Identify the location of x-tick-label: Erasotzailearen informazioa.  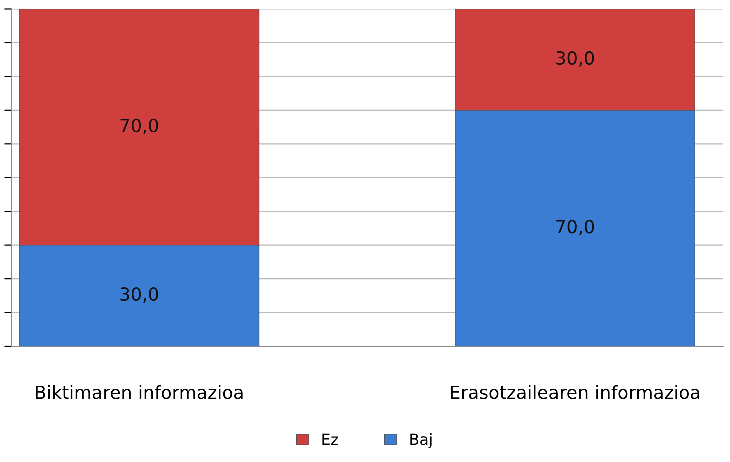
(575, 392).